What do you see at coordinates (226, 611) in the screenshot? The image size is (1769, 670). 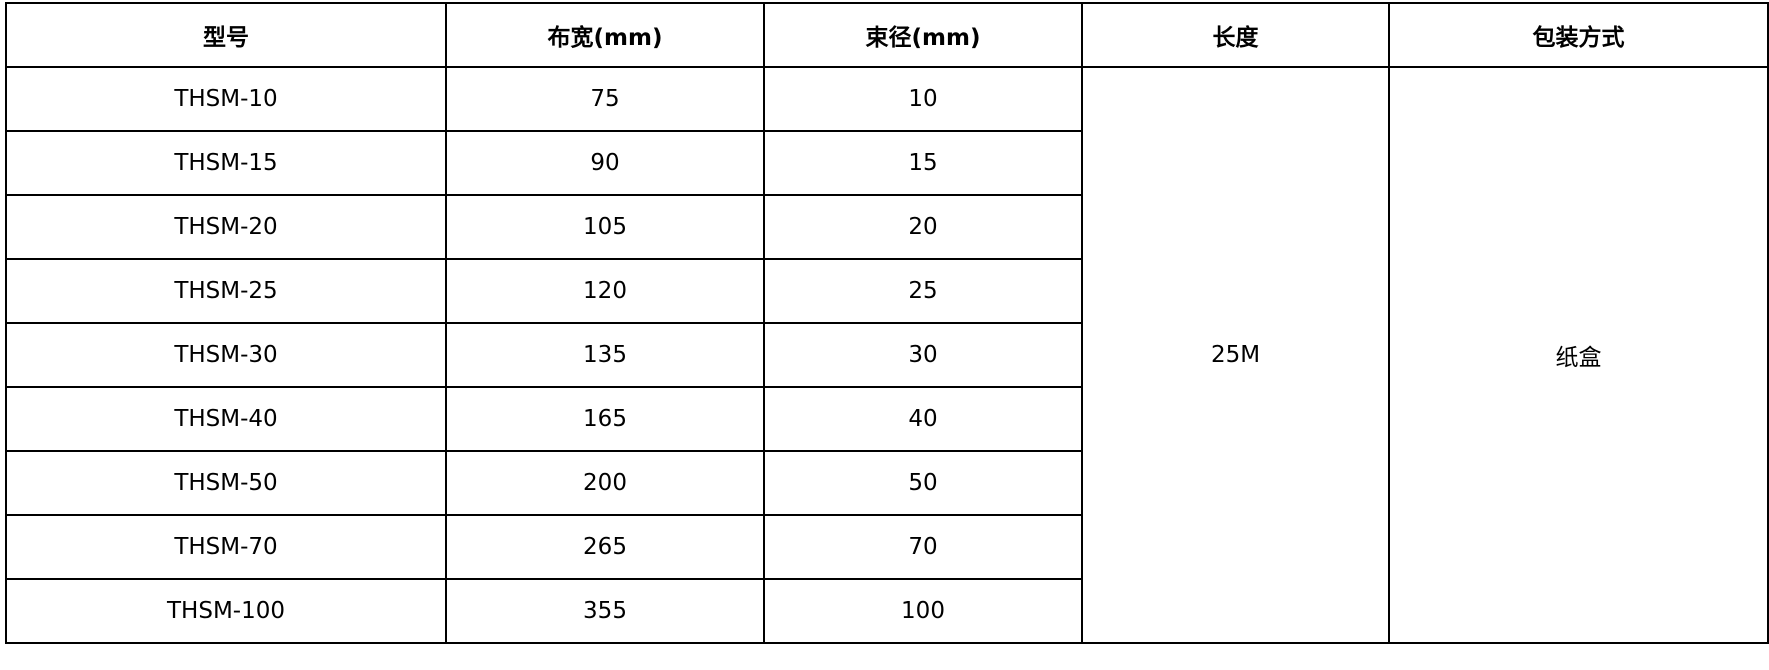 I see `model-cell: THSM-100` at bounding box center [226, 611].